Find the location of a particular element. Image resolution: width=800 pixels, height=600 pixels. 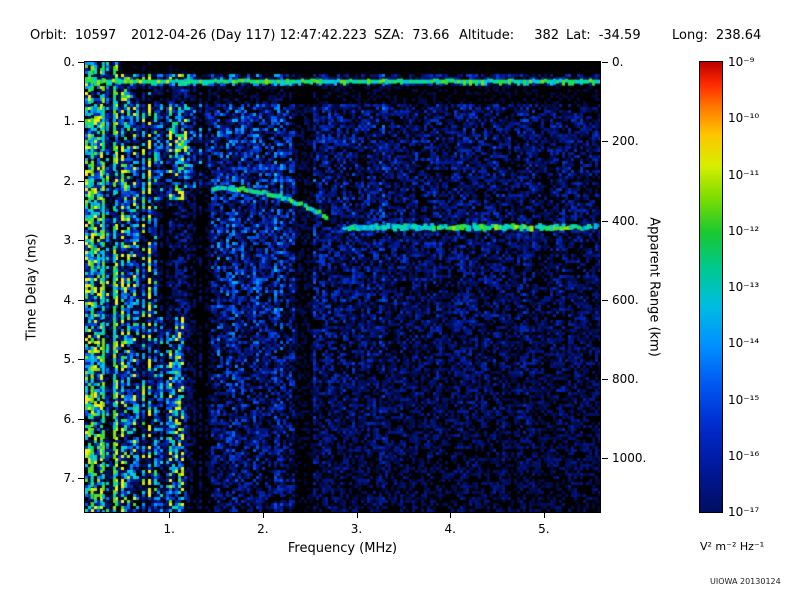

y-tick-label: 7. is located at coordinates (69, 478).